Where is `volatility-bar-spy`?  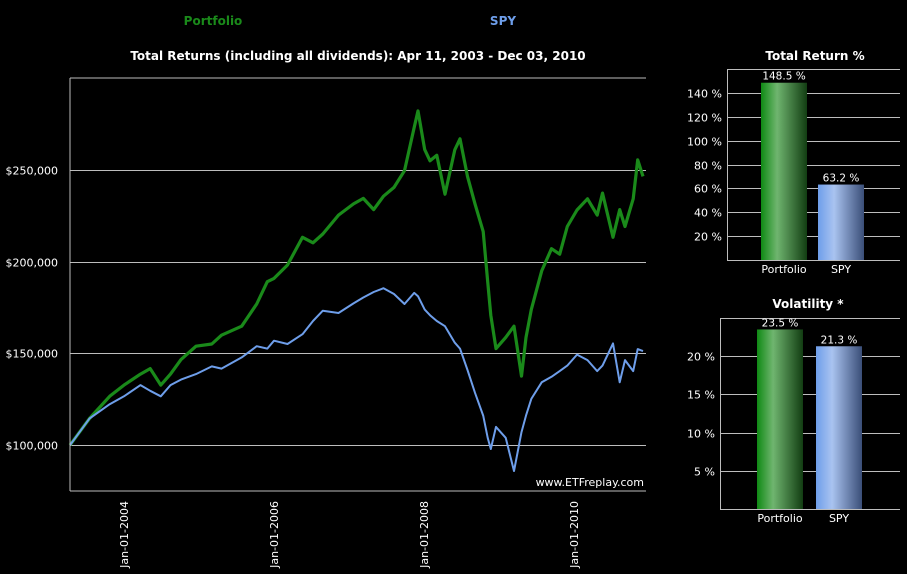 volatility-bar-spy is located at coordinates (839, 427).